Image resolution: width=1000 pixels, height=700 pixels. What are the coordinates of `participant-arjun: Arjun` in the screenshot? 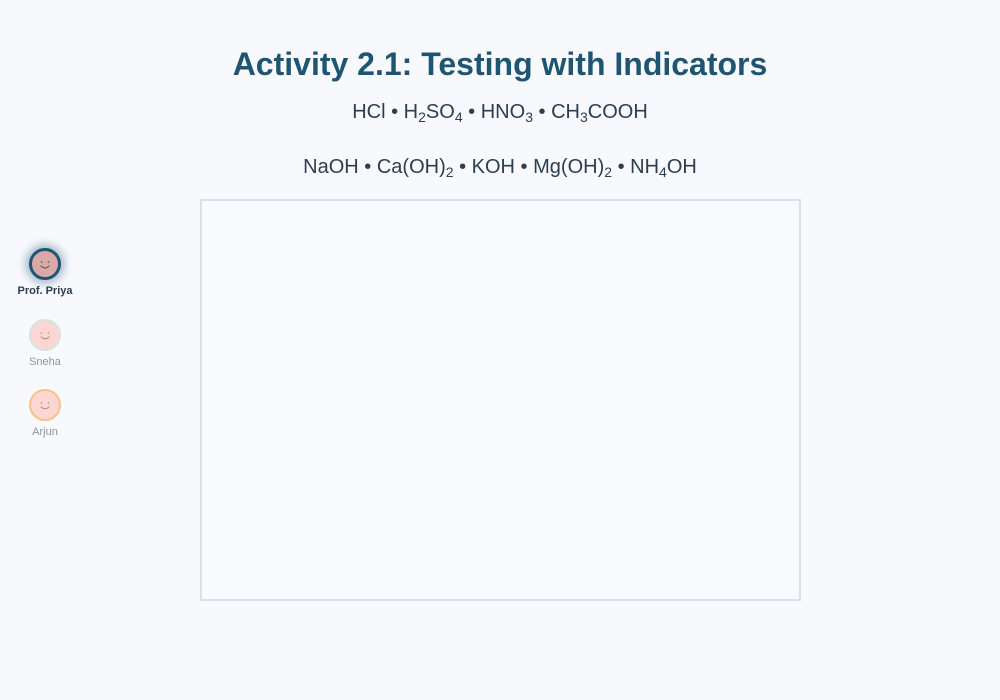 It's located at (45, 414).